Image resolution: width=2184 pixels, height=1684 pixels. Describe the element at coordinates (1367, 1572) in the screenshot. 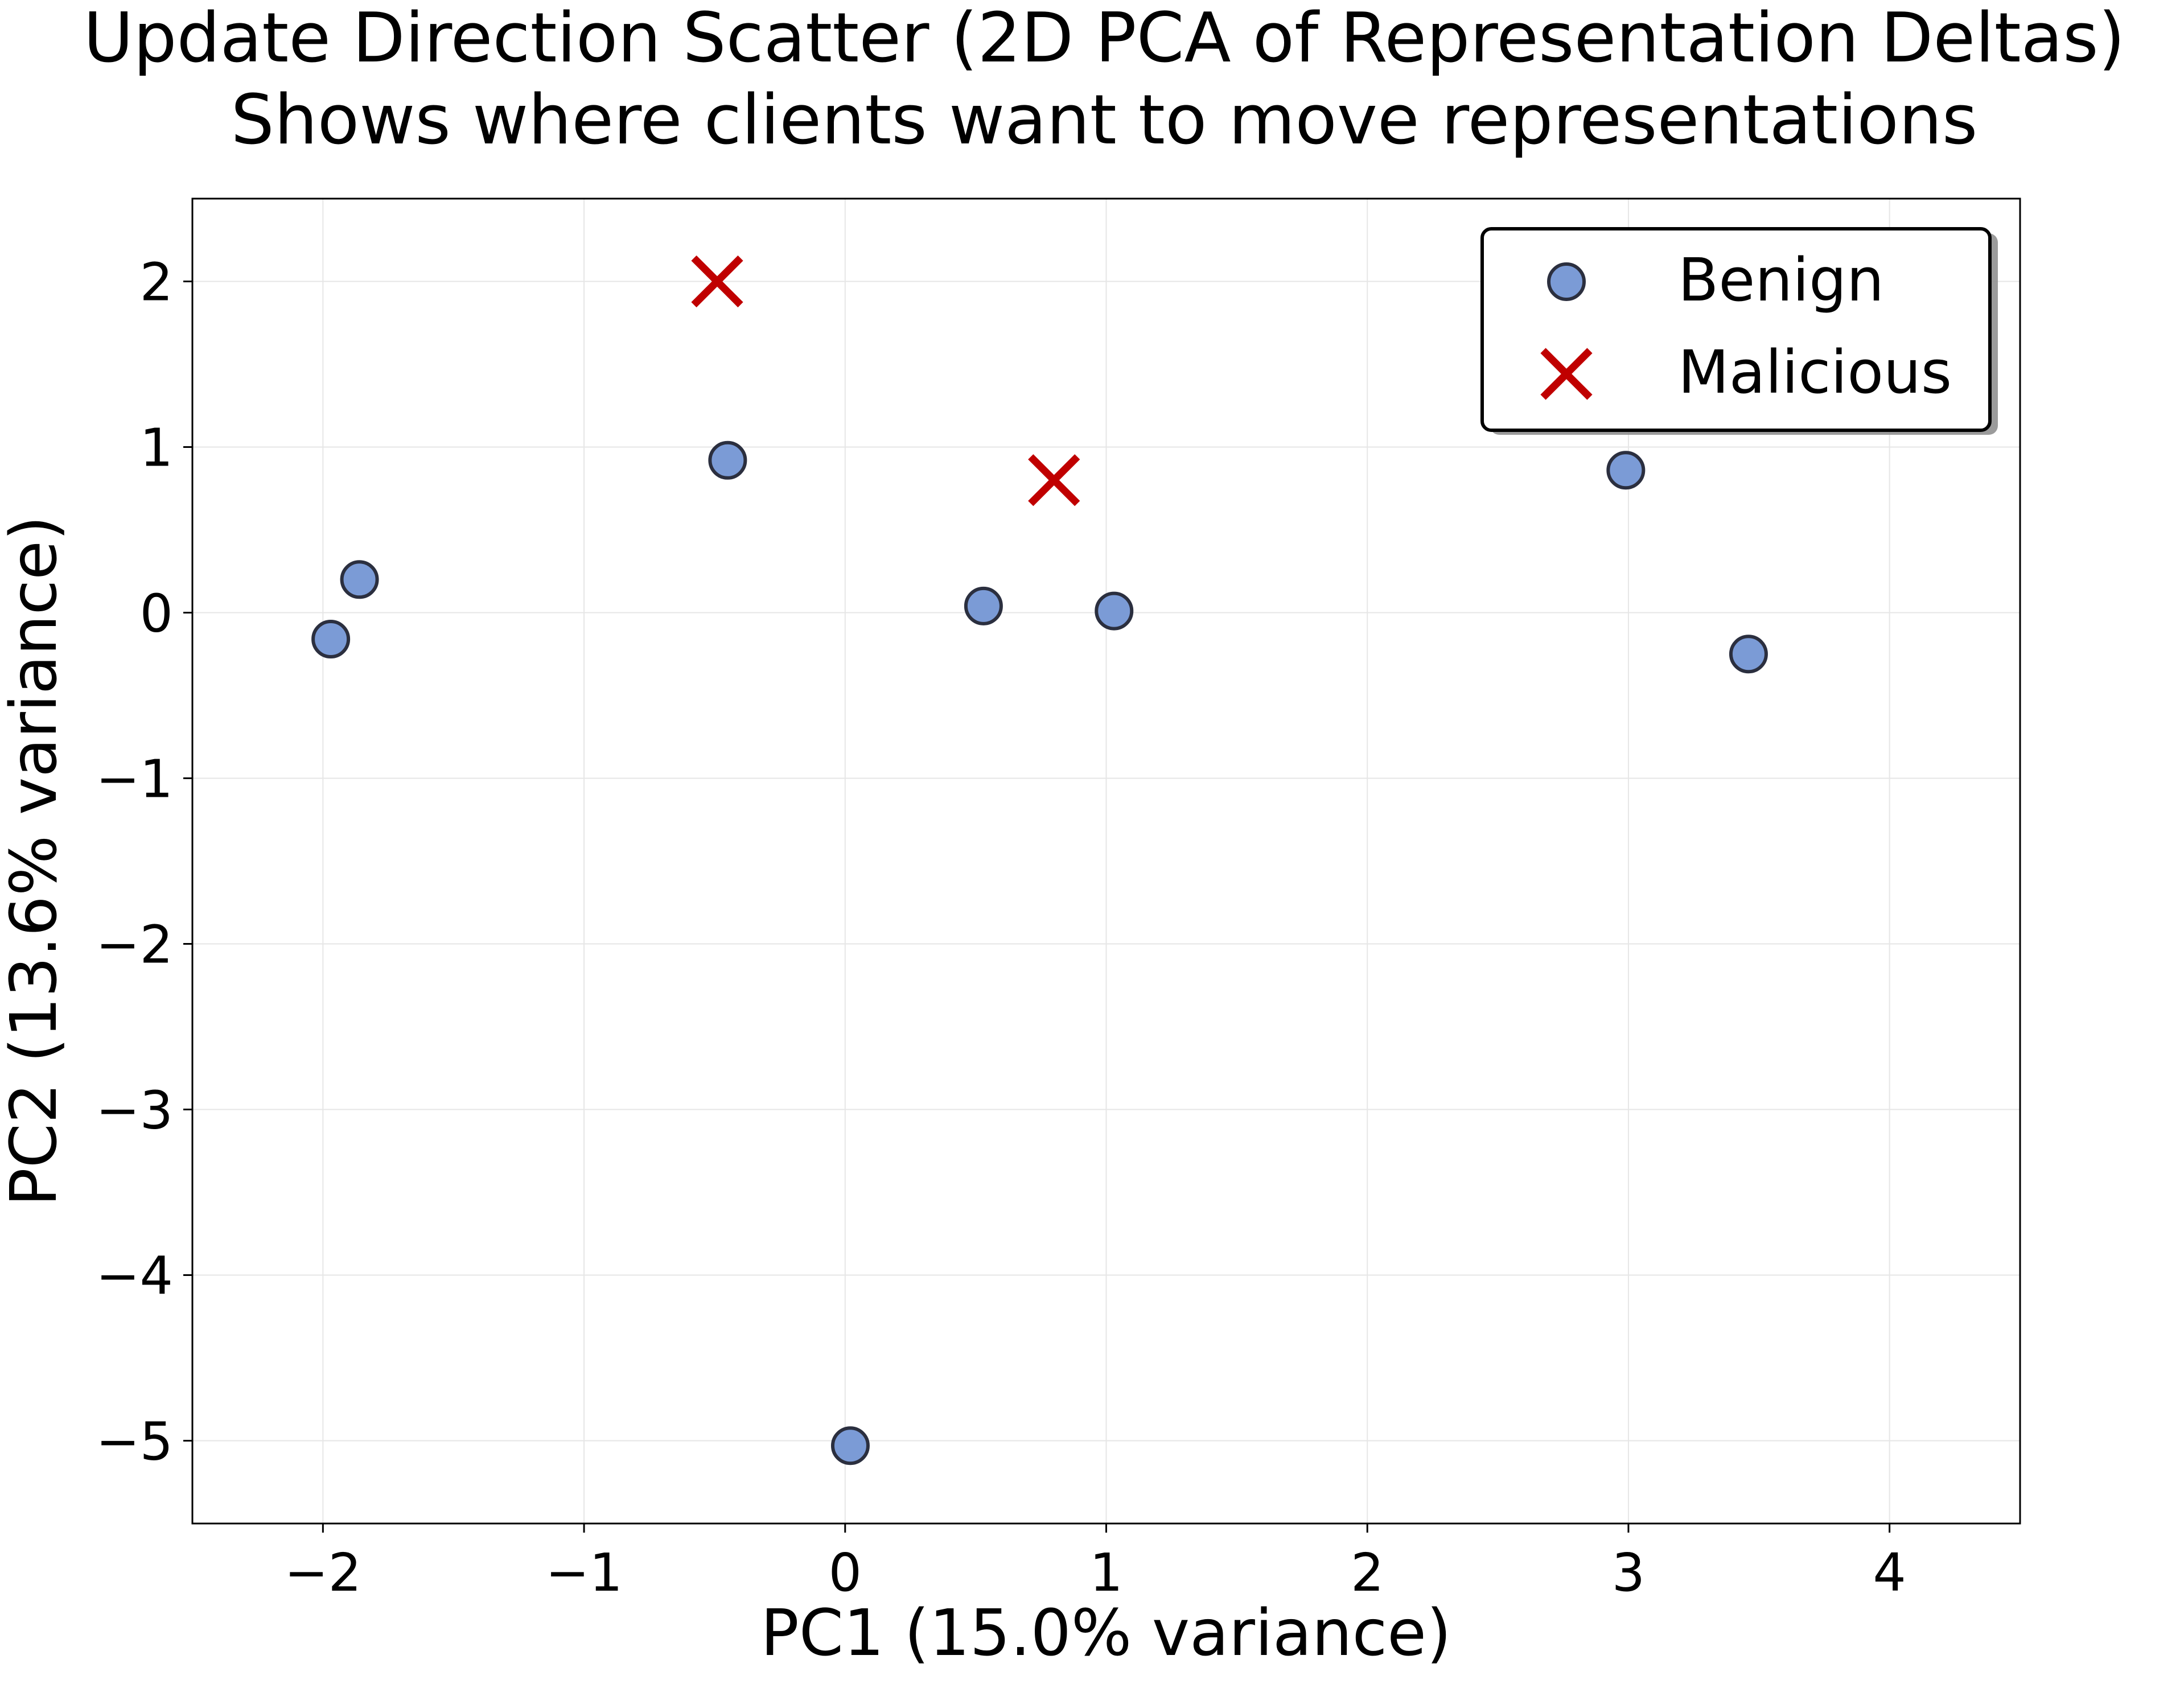

I see `x-tick-label: 2` at that location.